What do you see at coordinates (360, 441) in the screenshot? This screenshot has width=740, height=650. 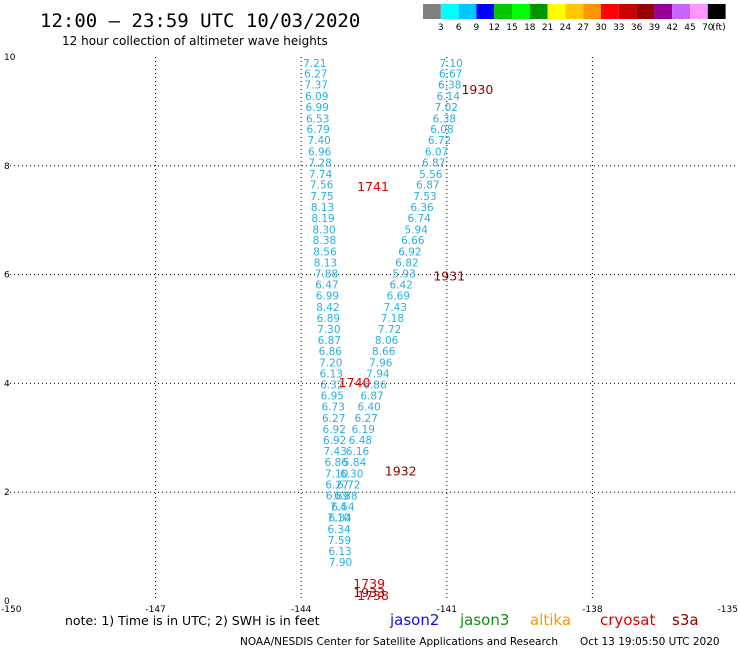 I see `wave-height-label: 6.48` at bounding box center [360, 441].